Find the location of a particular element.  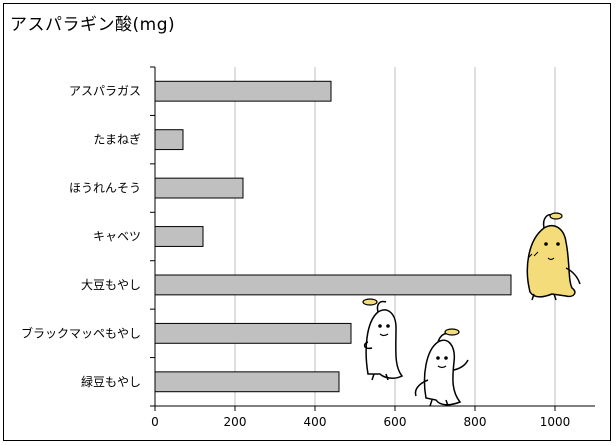

mascot-white-icon is located at coordinates (383, 339).